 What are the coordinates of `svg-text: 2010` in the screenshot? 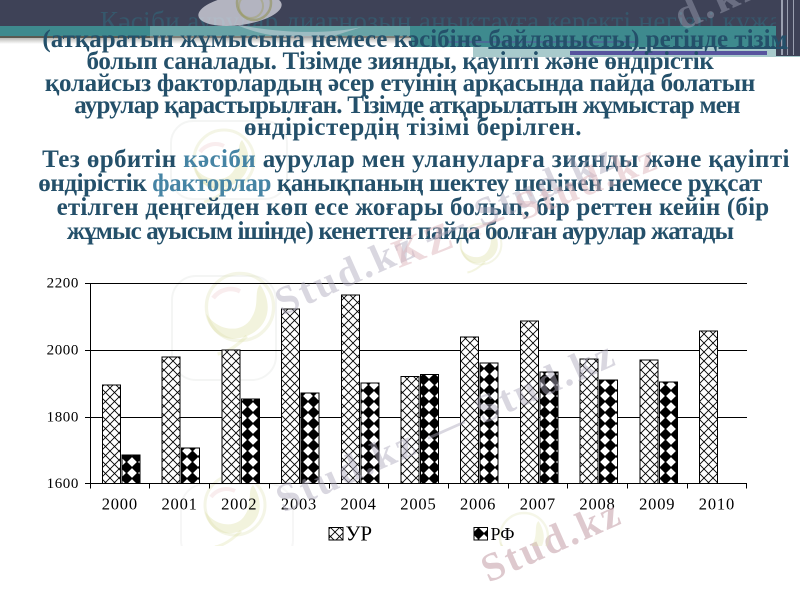 It's located at (717, 504).